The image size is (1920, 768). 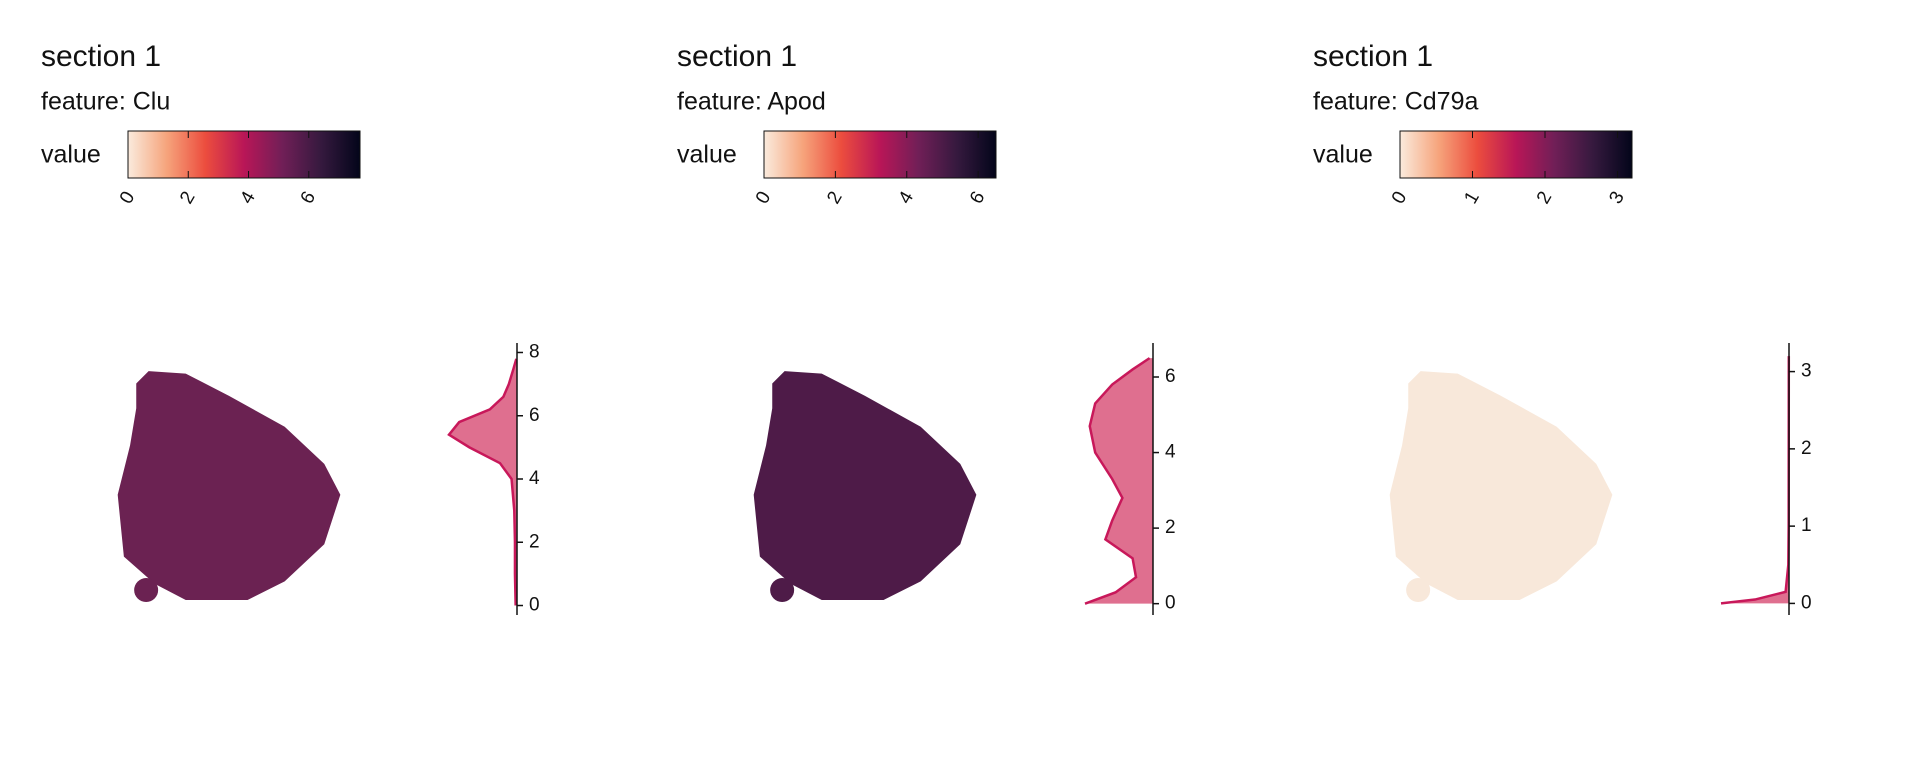 What do you see at coordinates (1395, 102) in the screenshot?
I see `panel-subtitle: feature: Cd79a` at bounding box center [1395, 102].